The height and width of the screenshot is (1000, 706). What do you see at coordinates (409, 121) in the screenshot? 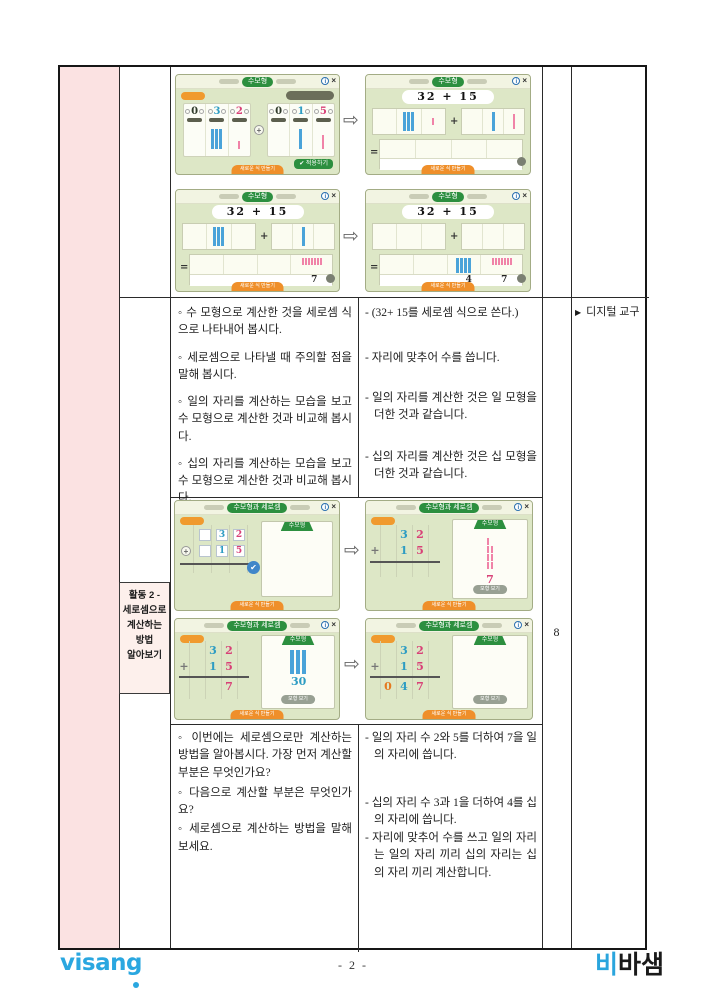
I see `model-box-left` at bounding box center [409, 121].